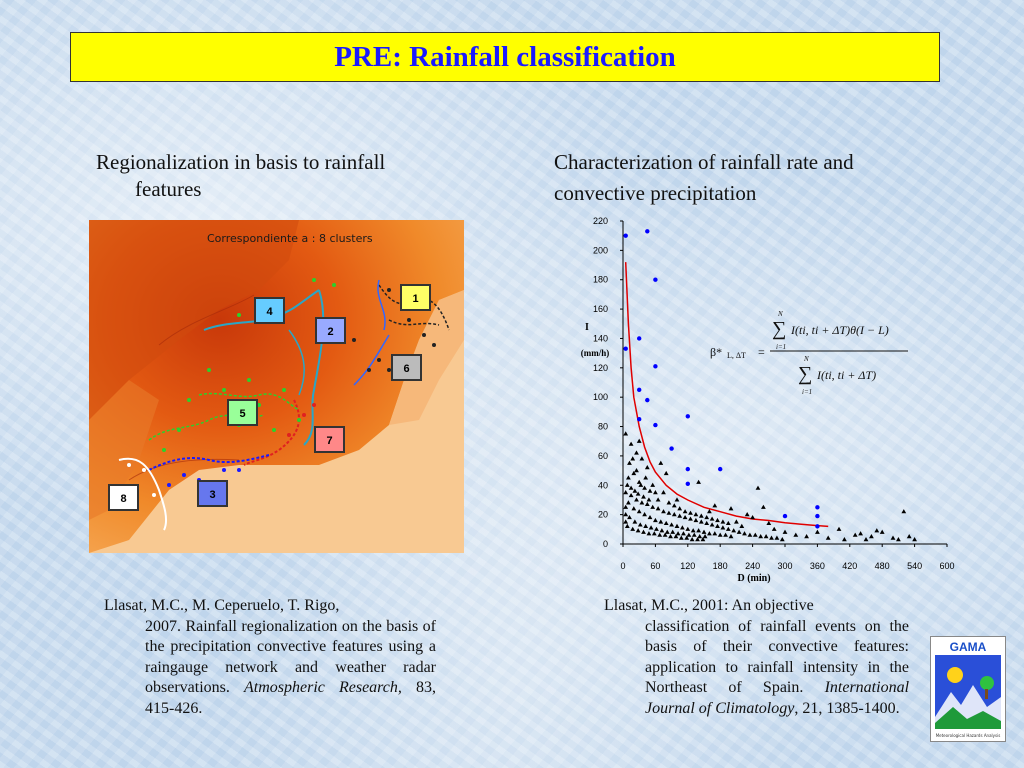 The image size is (1024, 768). Describe the element at coordinates (806, 359) in the screenshot. I see `formula-sum-top-den: N` at that location.